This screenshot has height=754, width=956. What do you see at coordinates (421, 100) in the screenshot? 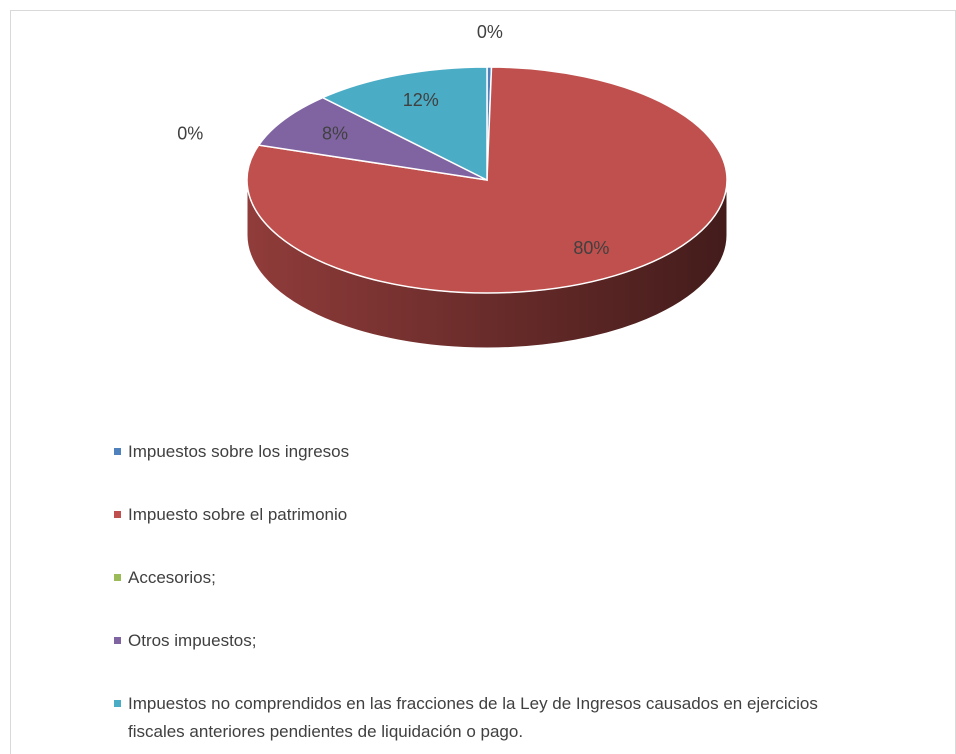
I see `data-label: 12%` at bounding box center [421, 100].